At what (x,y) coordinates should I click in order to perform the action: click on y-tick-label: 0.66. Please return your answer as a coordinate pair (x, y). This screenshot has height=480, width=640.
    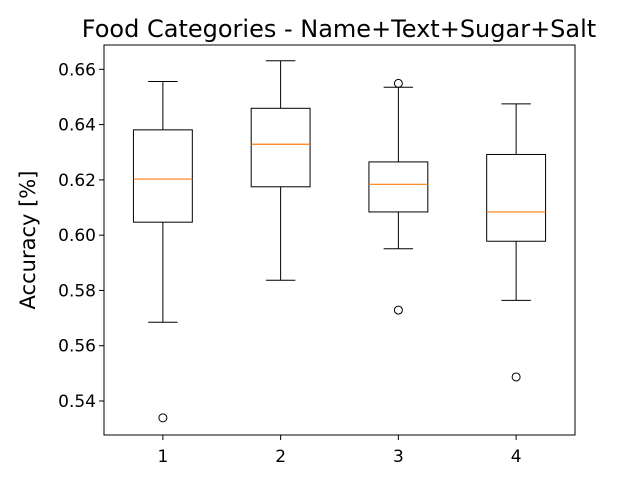
    Looking at the image, I should click on (77, 70).